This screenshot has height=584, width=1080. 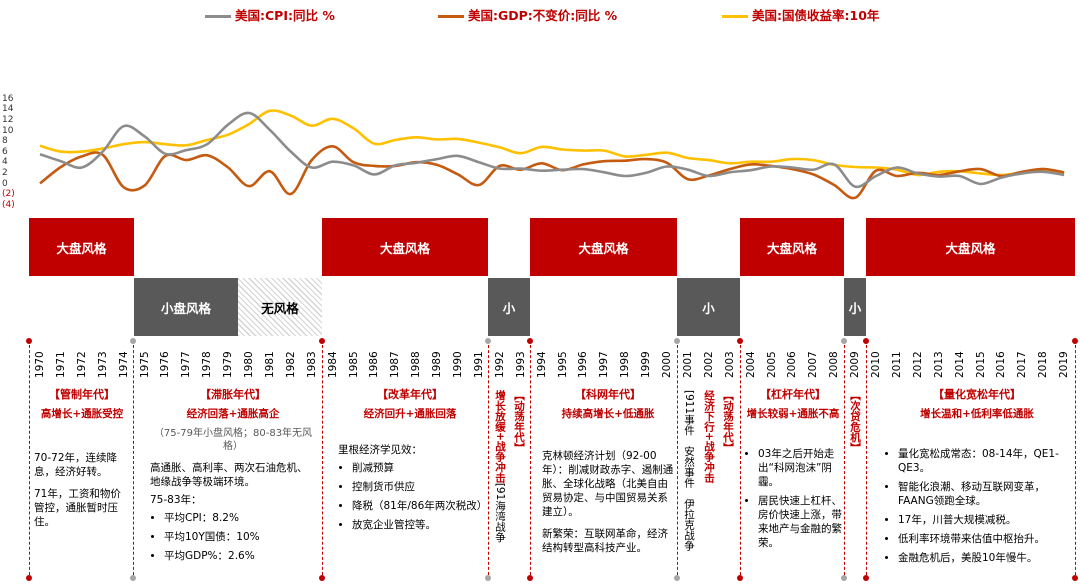 I want to click on year-label: 1981, so click(x=269, y=364).